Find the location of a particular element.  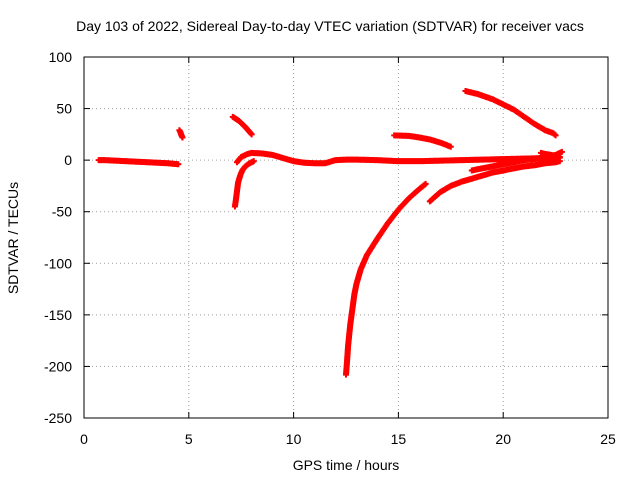

x-tick-label: 0 is located at coordinates (84, 439).